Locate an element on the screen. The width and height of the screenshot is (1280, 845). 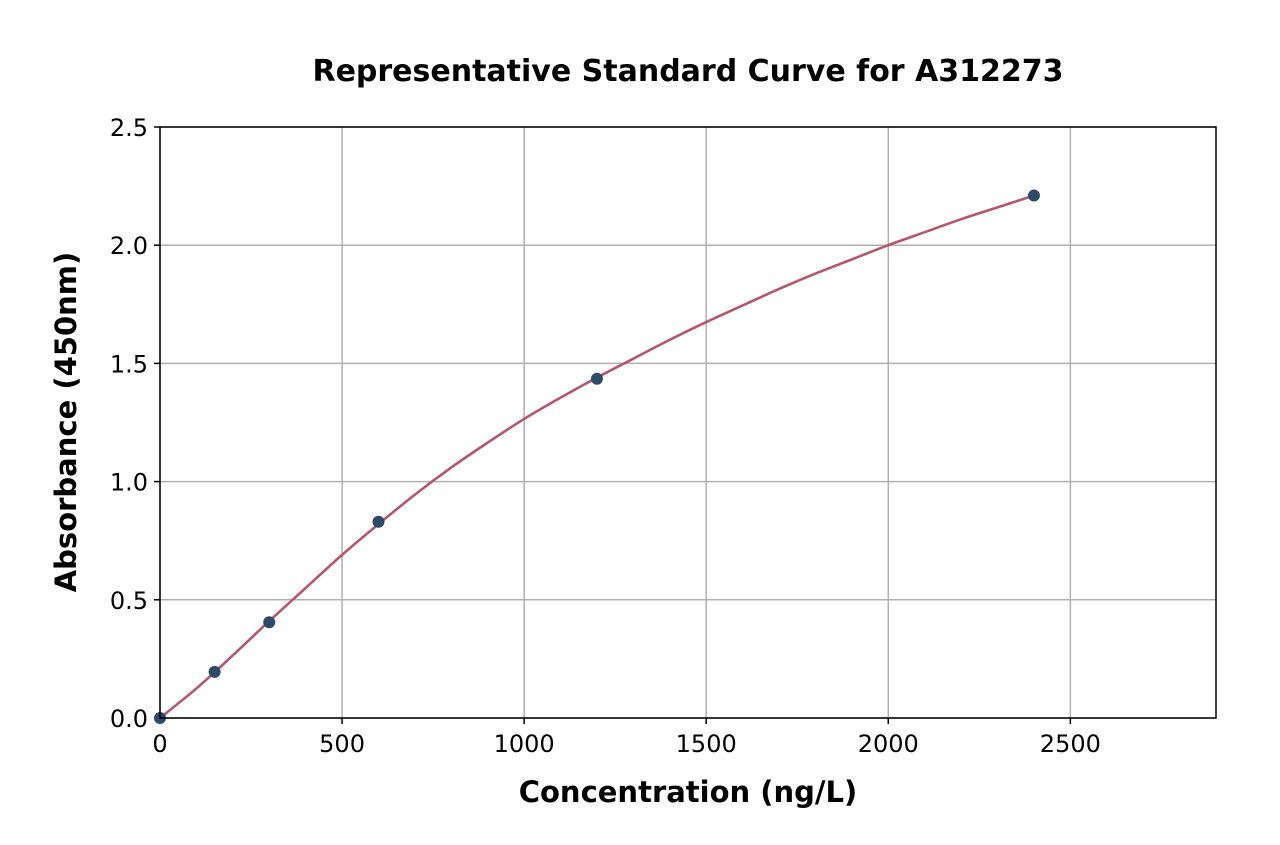
y-tick-label: 0.5 is located at coordinates (129, 601).